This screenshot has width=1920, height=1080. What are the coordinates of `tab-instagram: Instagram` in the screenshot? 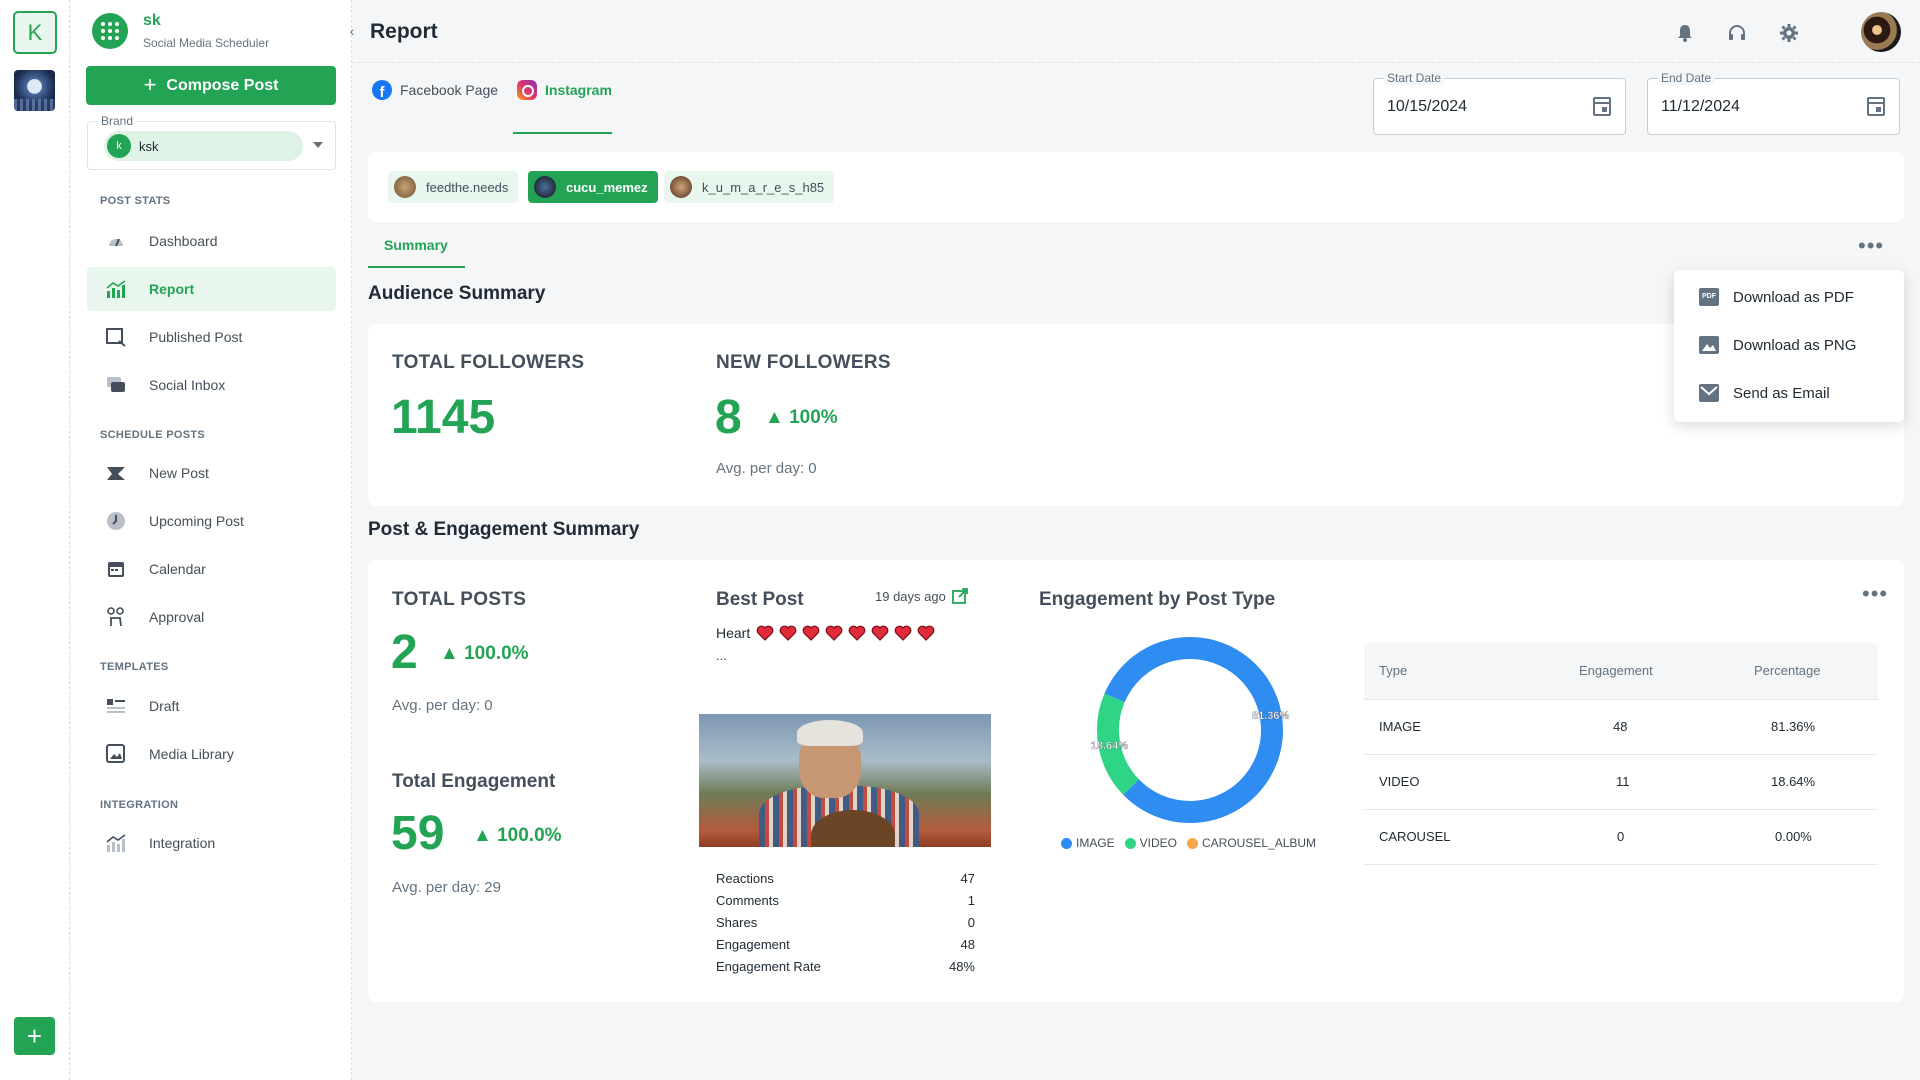 It's located at (564, 90).